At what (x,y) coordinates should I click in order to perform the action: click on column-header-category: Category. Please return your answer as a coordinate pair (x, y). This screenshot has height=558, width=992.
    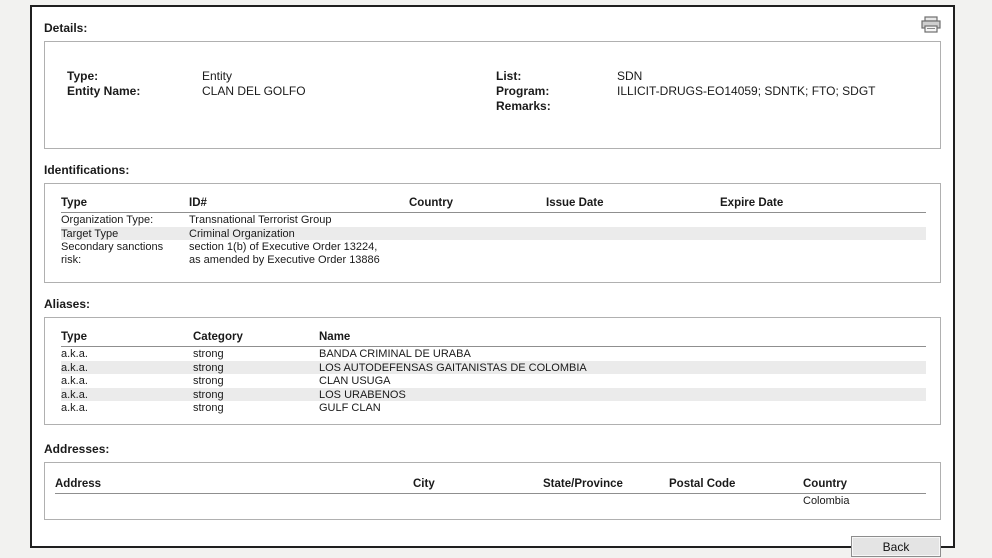
    Looking at the image, I should click on (256, 338).